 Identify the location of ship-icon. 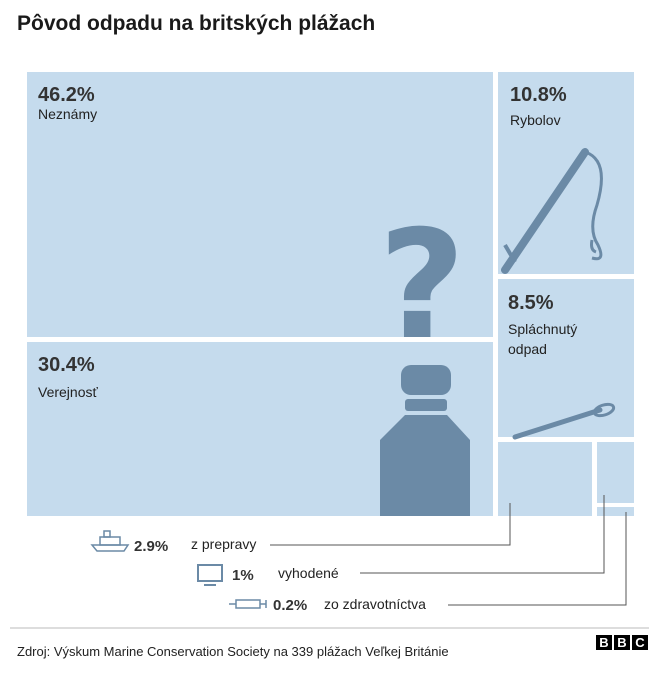
(110, 541).